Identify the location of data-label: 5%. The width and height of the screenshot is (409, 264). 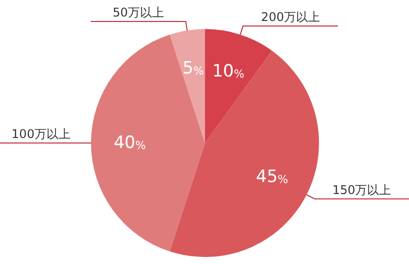
(193, 68).